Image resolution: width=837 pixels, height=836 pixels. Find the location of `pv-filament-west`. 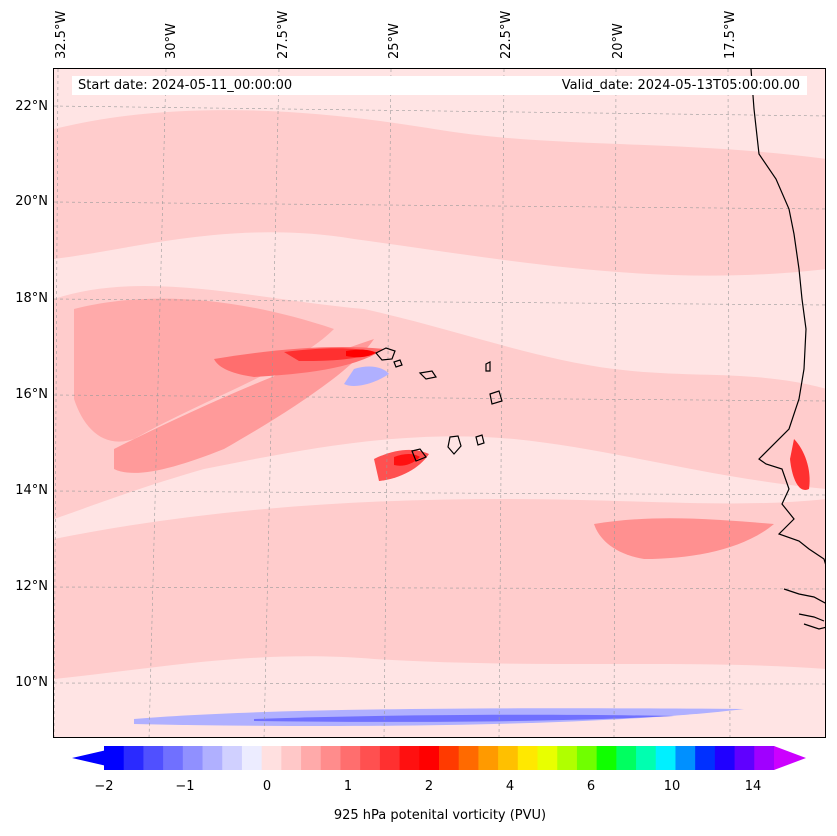

pv-filament-west is located at coordinates (244, 406).